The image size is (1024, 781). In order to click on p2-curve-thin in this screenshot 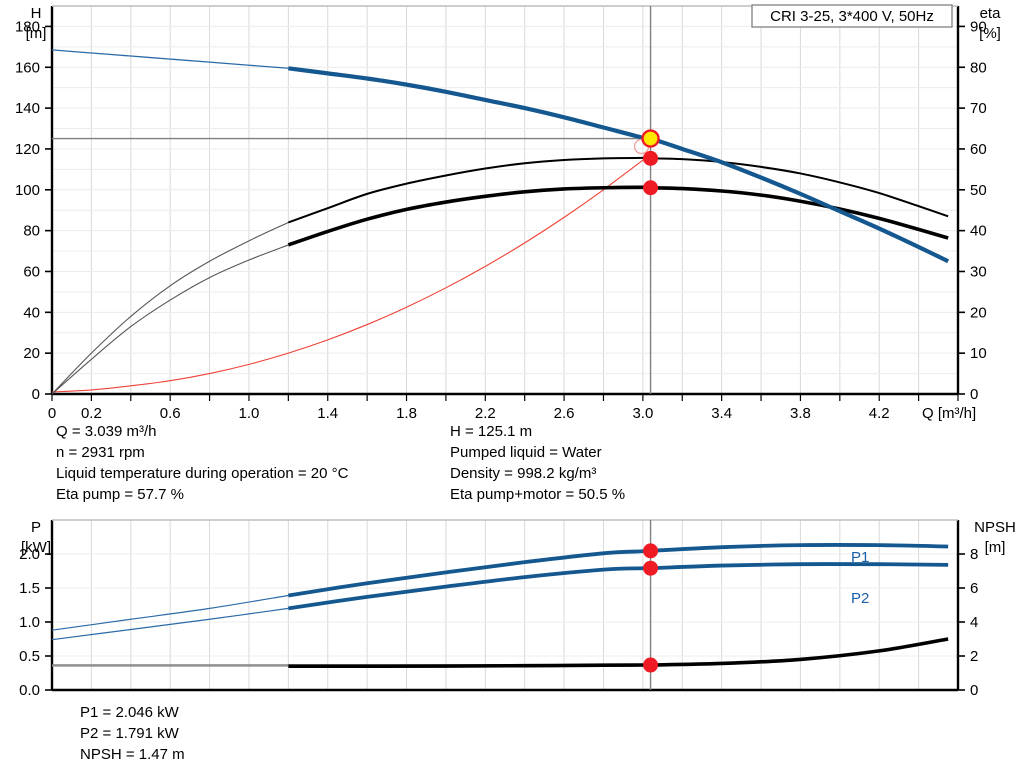, I will do `click(170, 624)`.